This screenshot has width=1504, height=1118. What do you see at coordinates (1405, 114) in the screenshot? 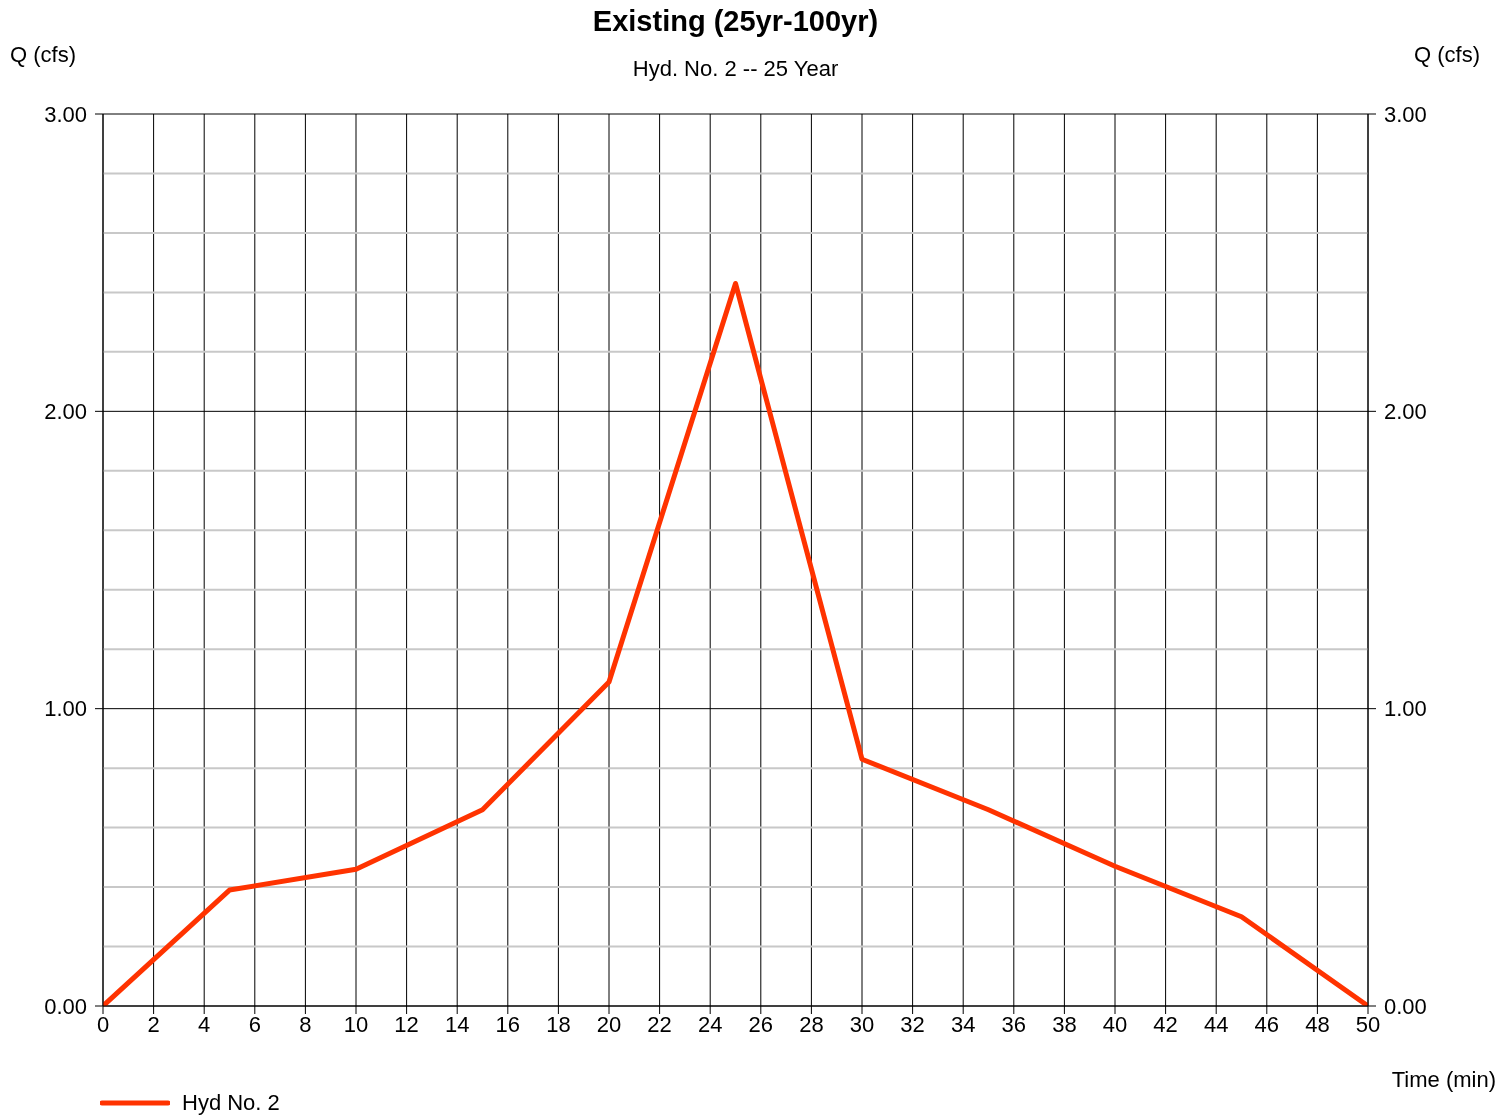
I see `y2-tick-label: 3.00` at bounding box center [1405, 114].